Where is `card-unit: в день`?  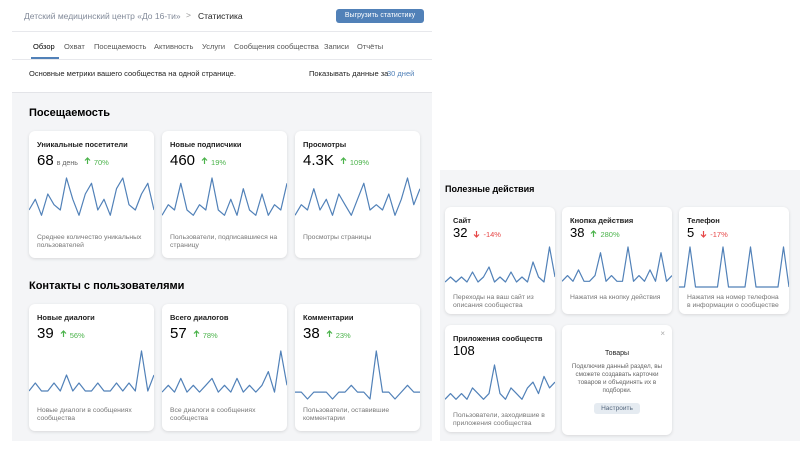 card-unit: в день is located at coordinates (67, 163).